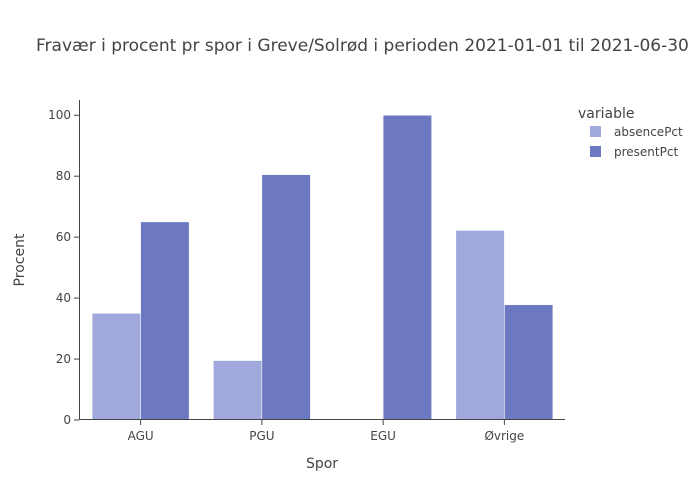  What do you see at coordinates (326, 431) in the screenshot?
I see `x-axis-ticks: AGU PGU EGU Øvrige` at bounding box center [326, 431].